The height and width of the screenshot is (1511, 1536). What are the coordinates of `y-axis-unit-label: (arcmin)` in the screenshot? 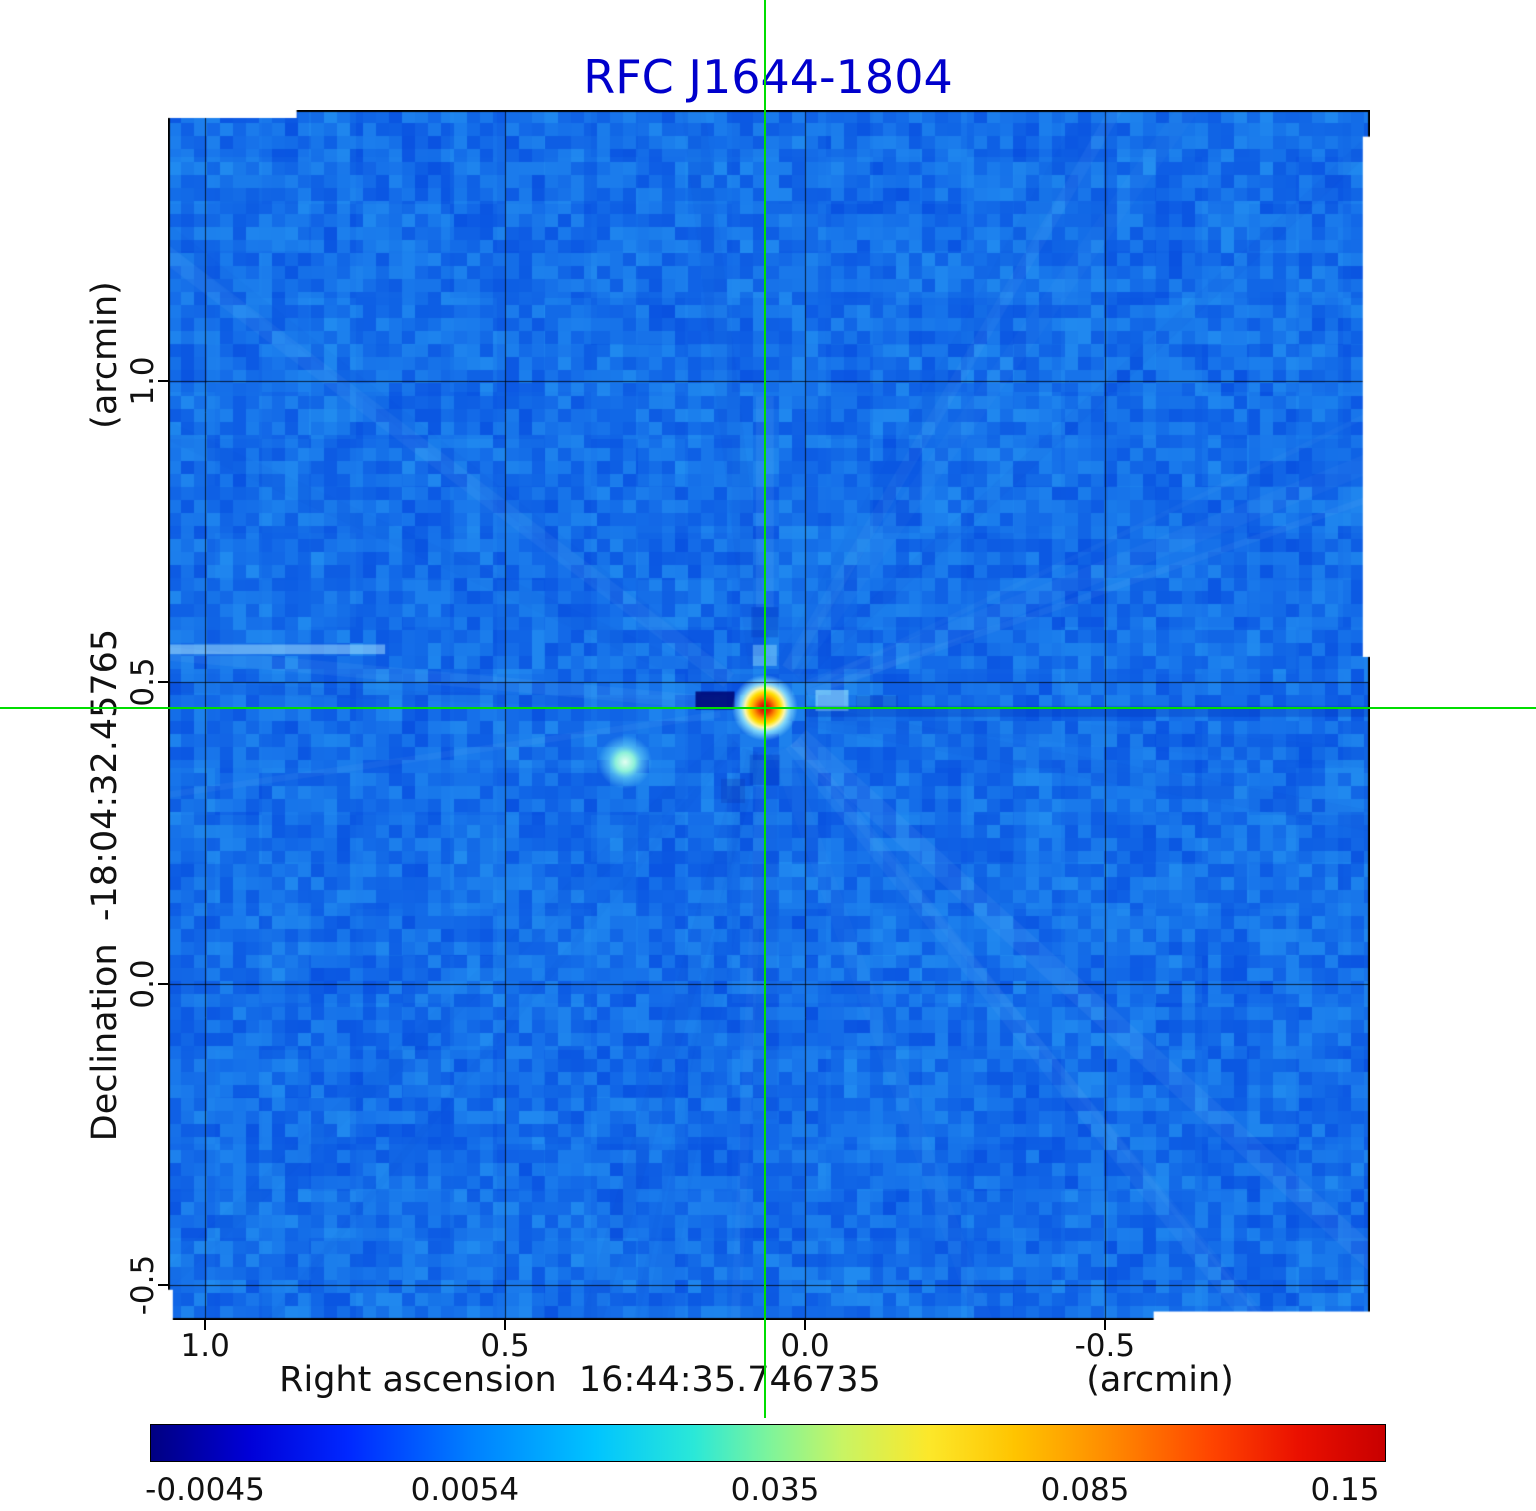 It's located at (105, 355).